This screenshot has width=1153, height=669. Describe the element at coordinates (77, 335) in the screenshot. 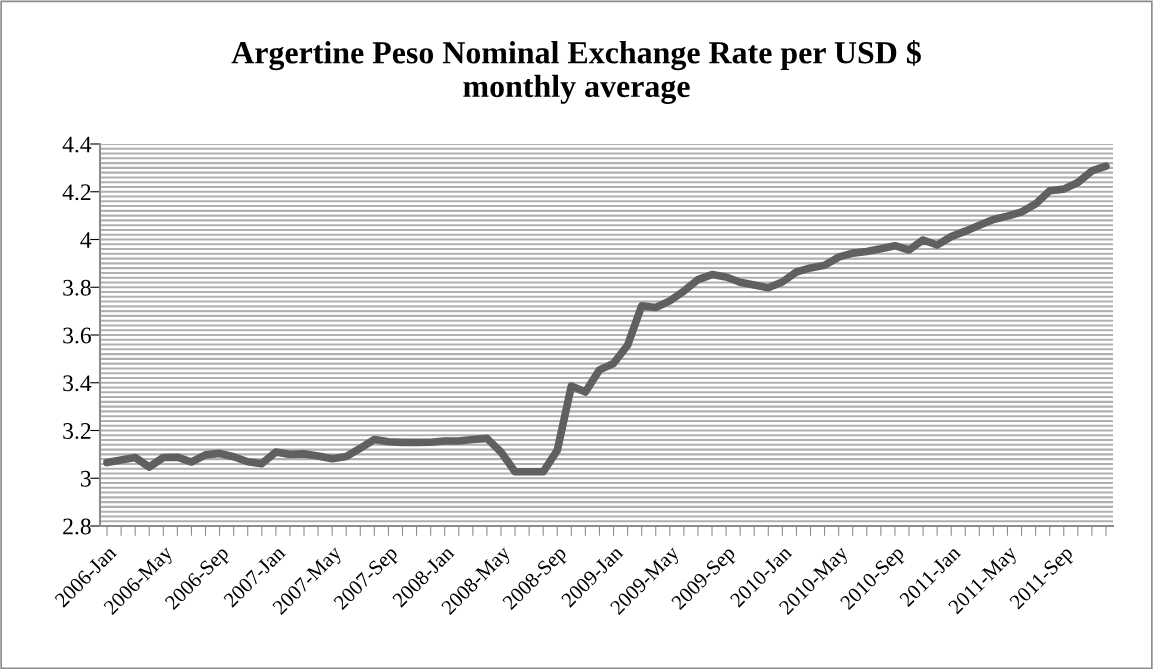

I see `y-tick-label: 3.6` at that location.